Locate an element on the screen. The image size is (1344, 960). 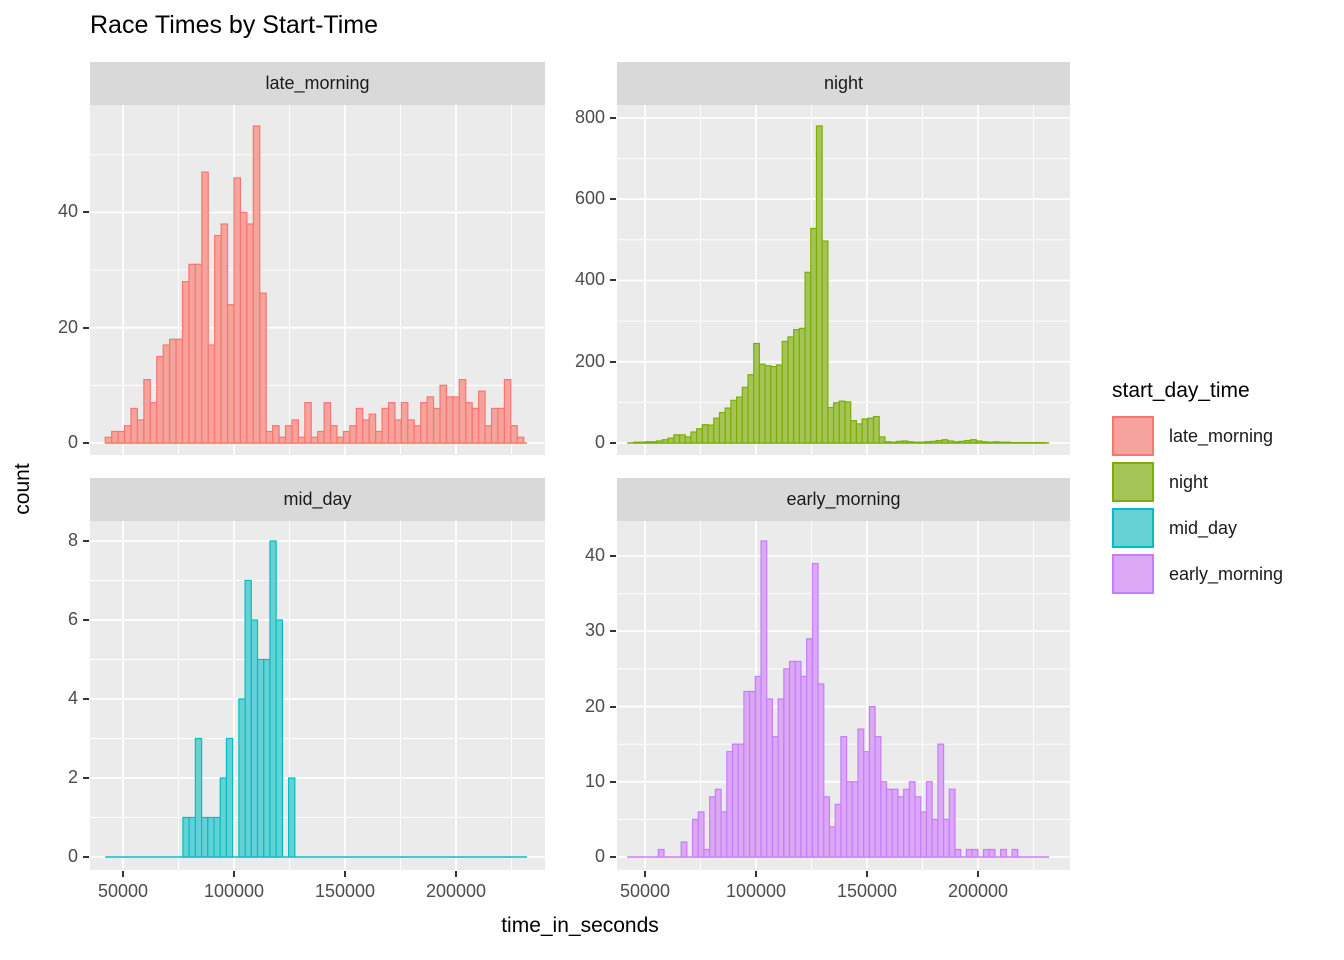
legend-entry: late_morning is located at coordinates (1197, 436).